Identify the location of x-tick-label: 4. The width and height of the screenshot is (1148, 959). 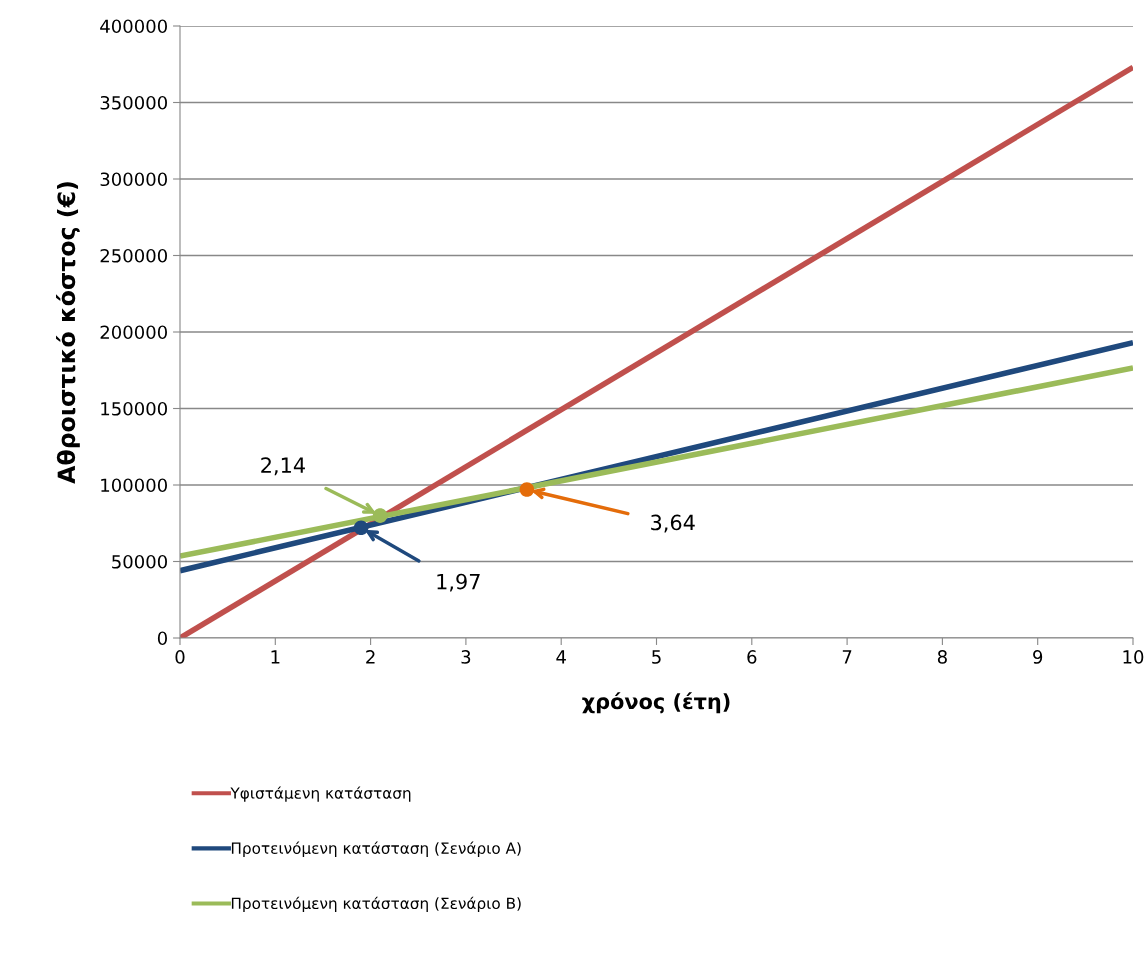
(561, 657).